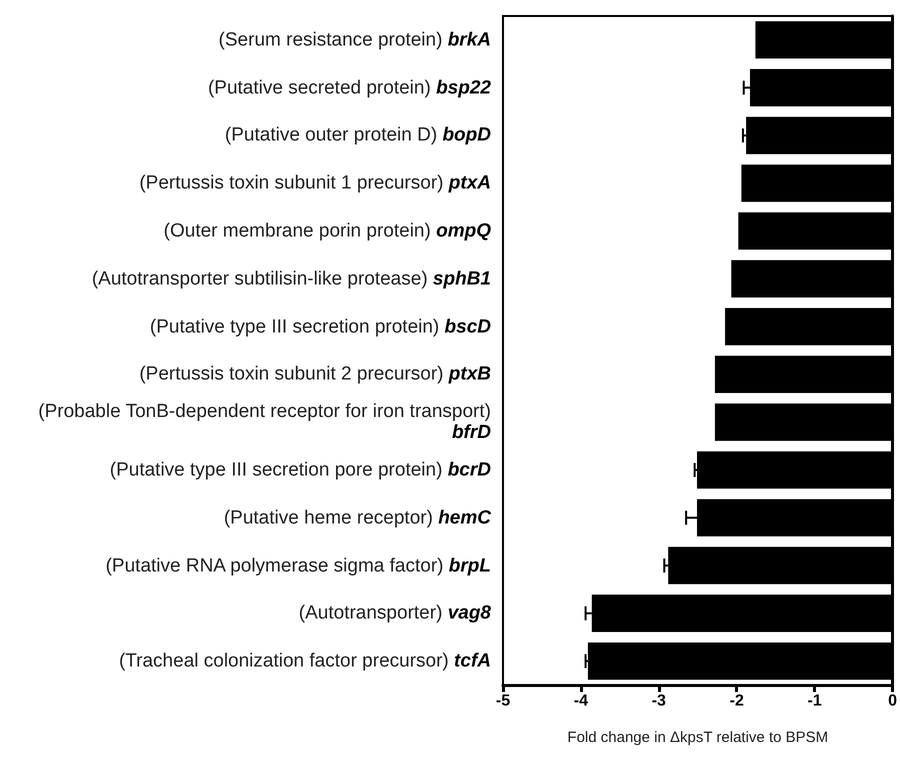 The image size is (900, 765). Describe the element at coordinates (815, 701) in the screenshot. I see `x-tick-label: -1` at that location.